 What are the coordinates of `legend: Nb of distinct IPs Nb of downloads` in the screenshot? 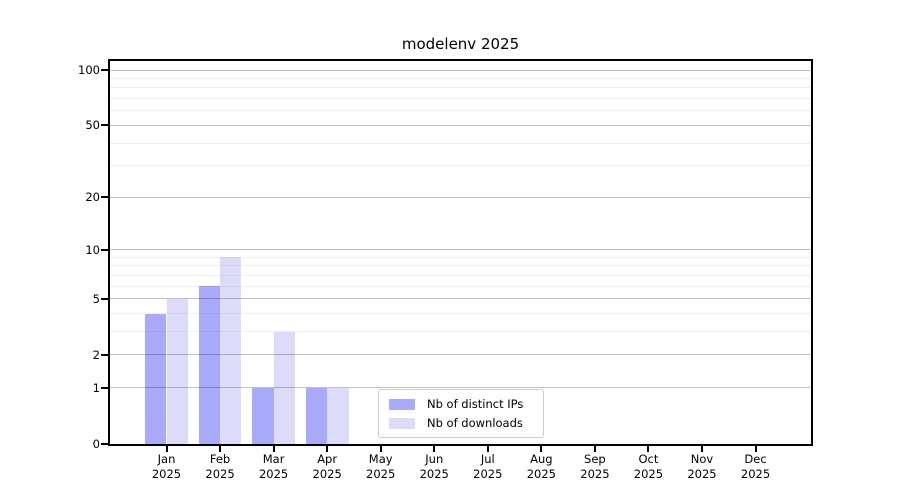 It's located at (461, 413).